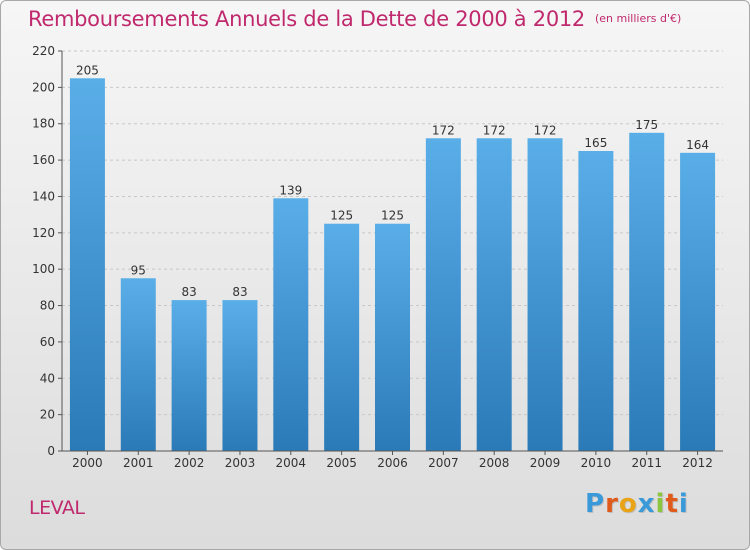 The width and height of the screenshot is (750, 550). Describe the element at coordinates (43, 51) in the screenshot. I see `y-tick-label: 220` at that location.